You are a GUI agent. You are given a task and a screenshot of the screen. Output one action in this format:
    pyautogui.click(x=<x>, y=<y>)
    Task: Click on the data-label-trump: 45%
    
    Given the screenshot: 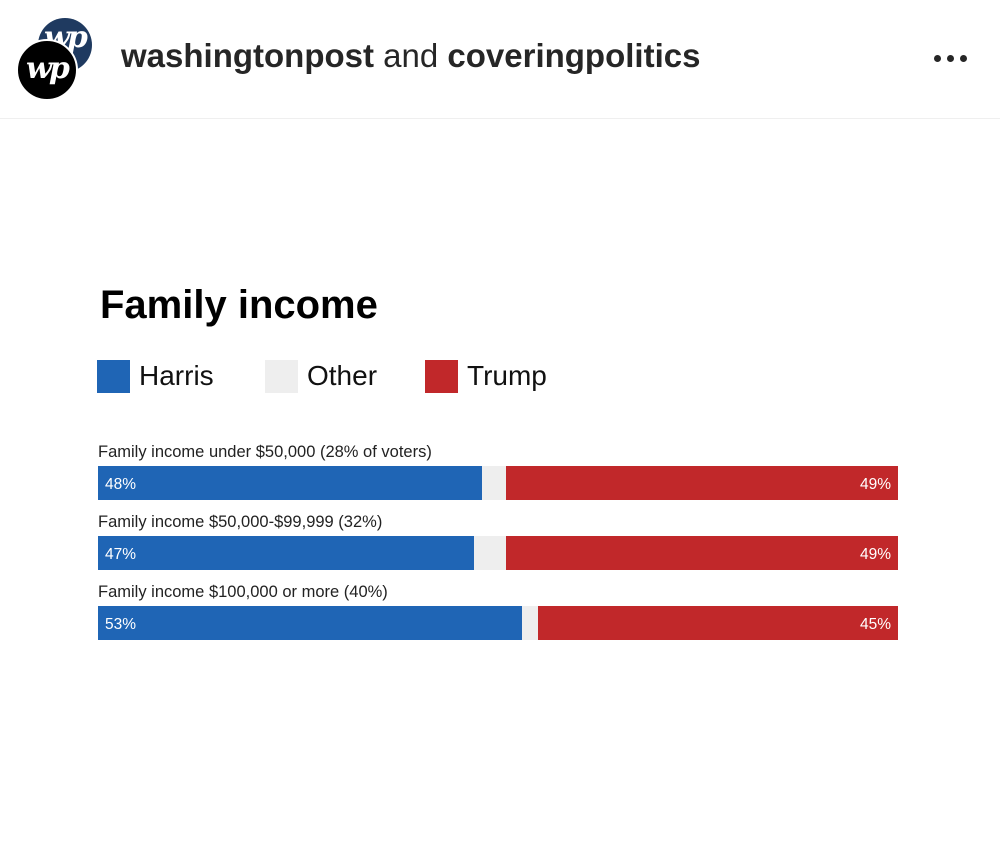 What is the action you would take?
    pyautogui.click(x=875, y=624)
    